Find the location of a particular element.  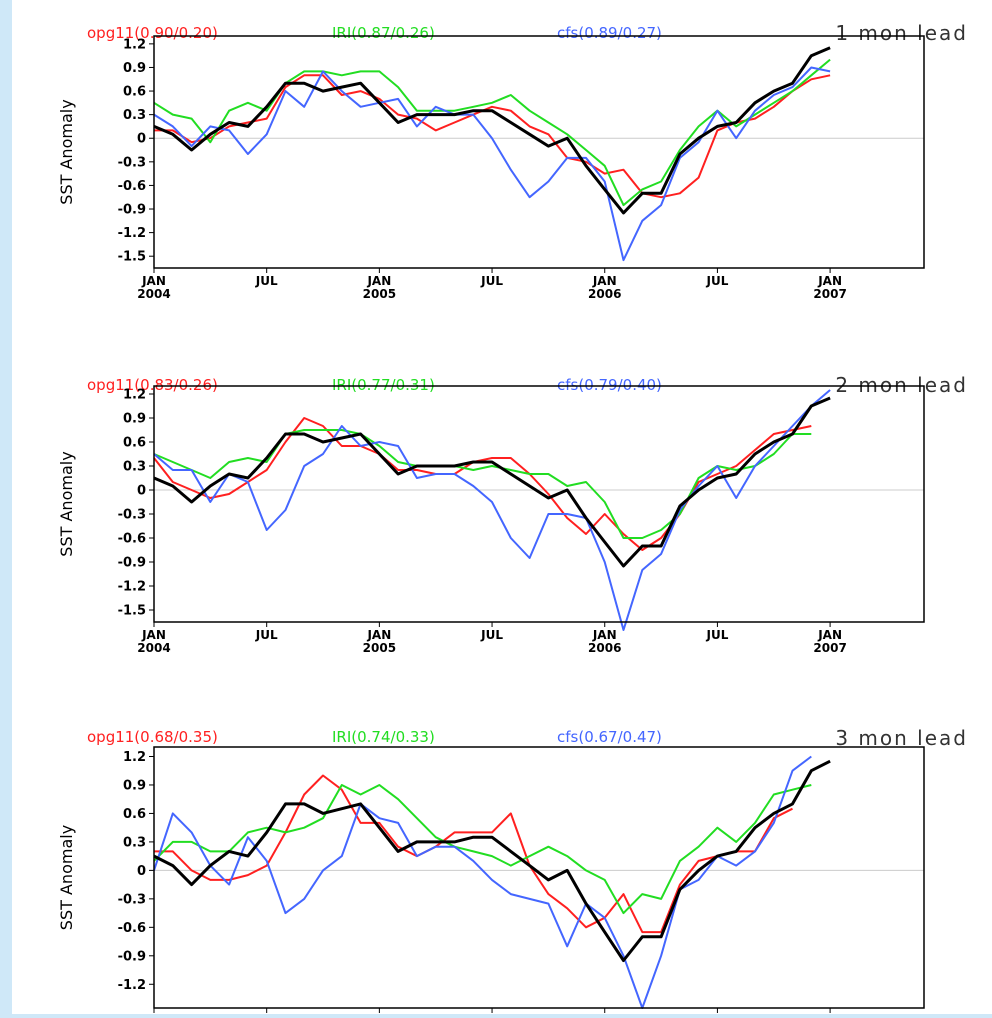

lead-label: 1 mon lead is located at coordinates (901, 33).